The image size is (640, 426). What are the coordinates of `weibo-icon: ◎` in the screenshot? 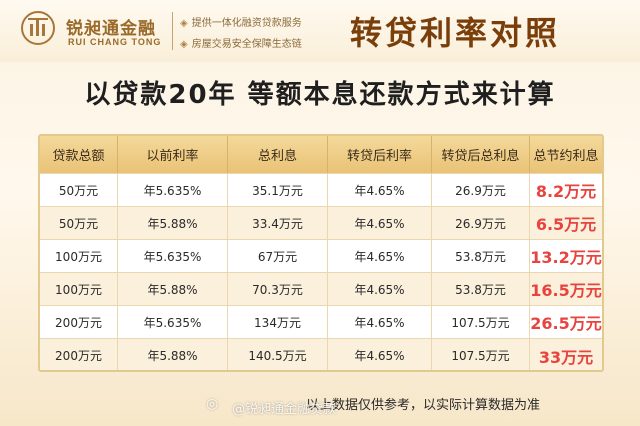 It's located at (212, 404).